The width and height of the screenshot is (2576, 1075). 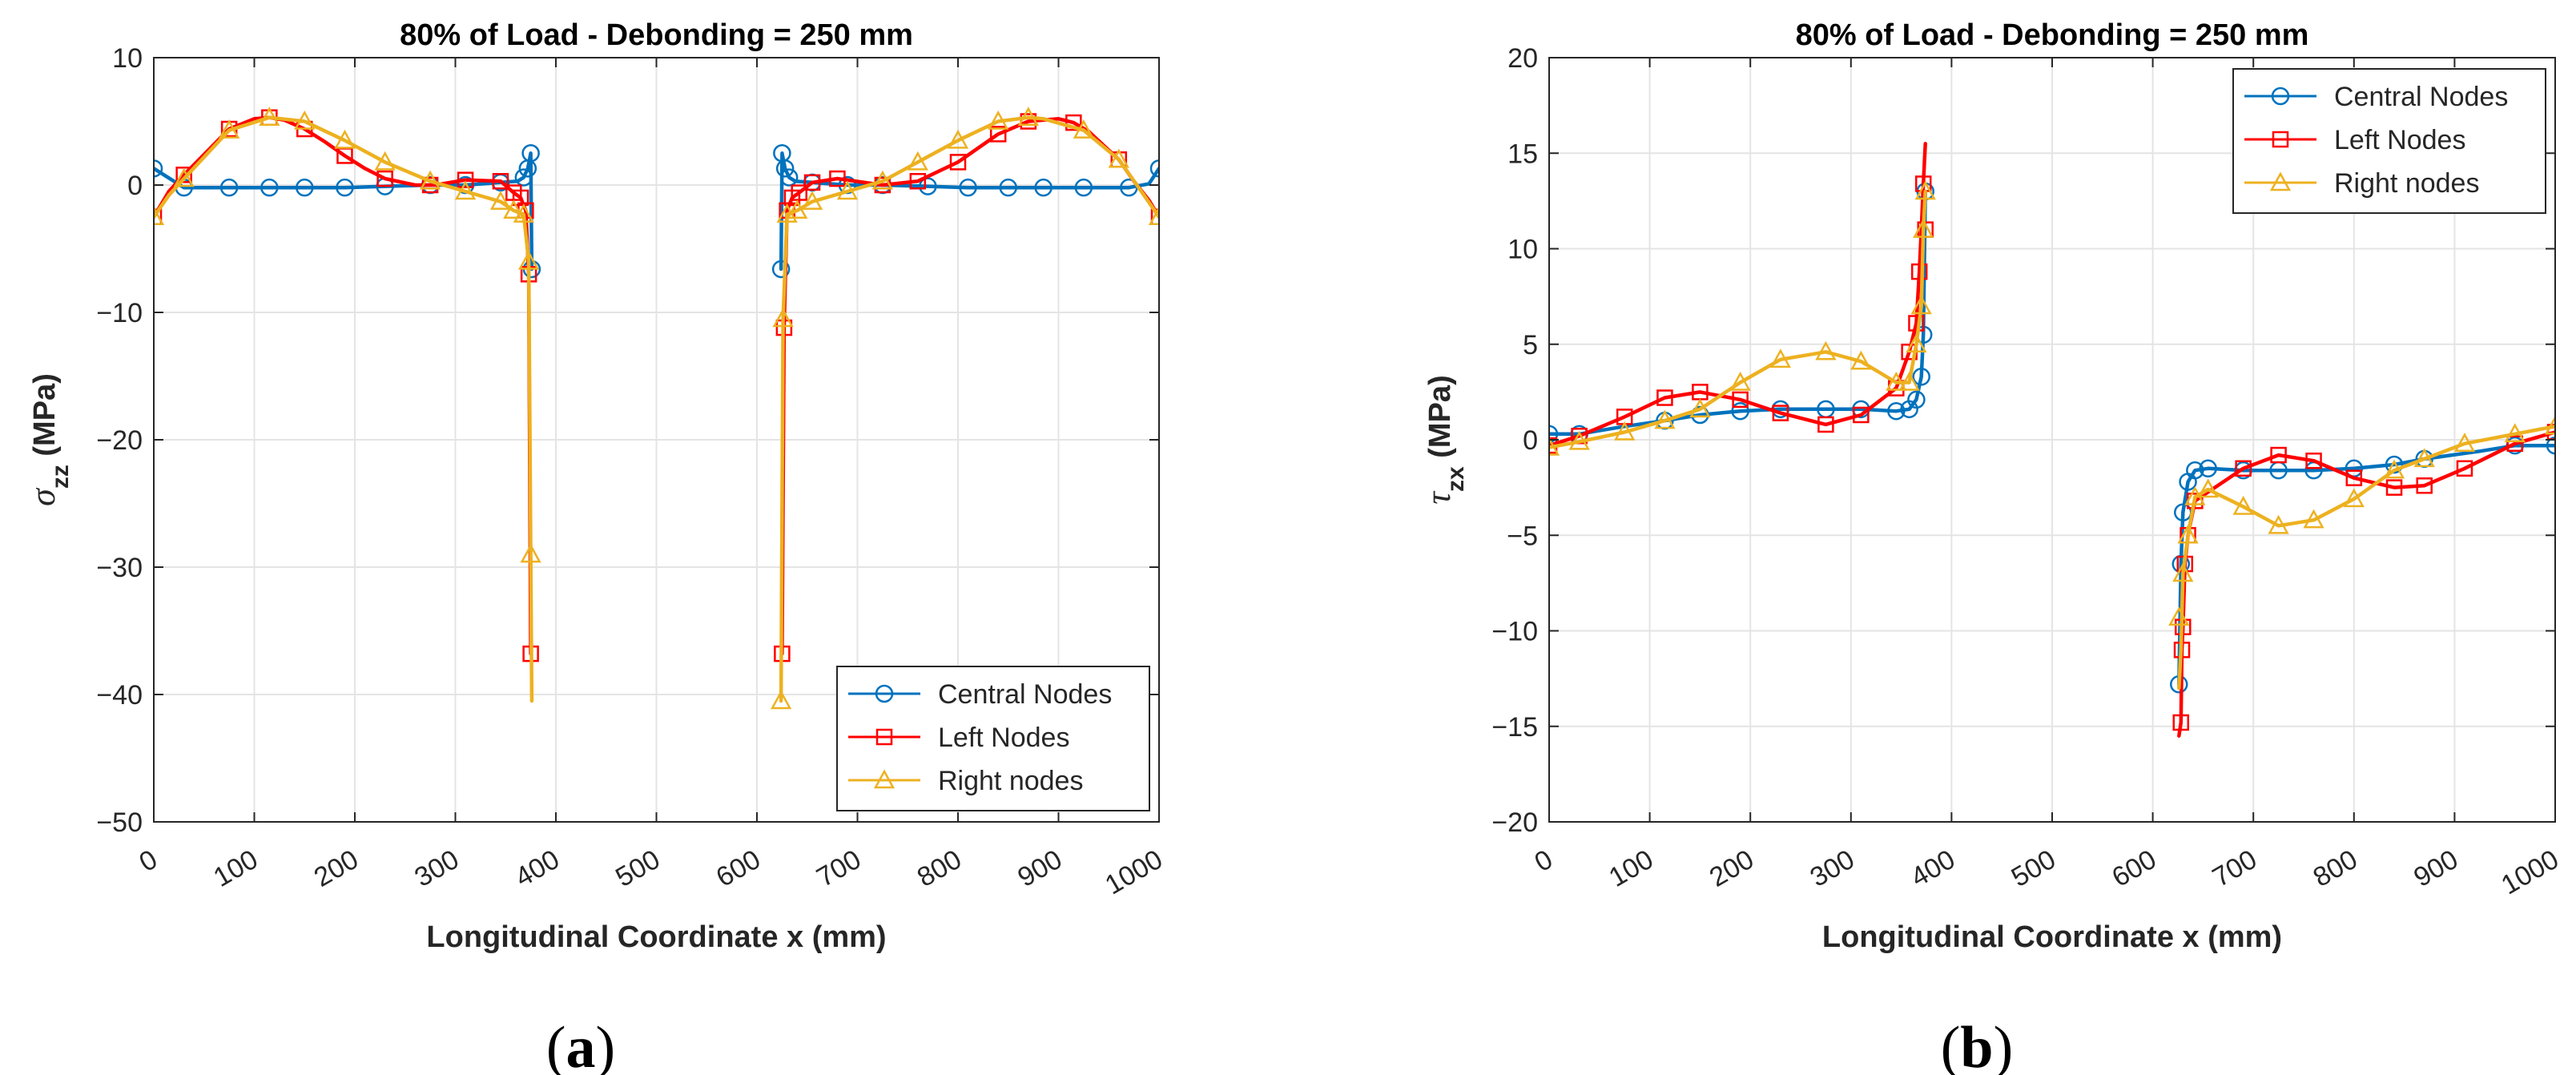 What do you see at coordinates (119, 695) in the screenshot?
I see `y-tick-label: −40` at bounding box center [119, 695].